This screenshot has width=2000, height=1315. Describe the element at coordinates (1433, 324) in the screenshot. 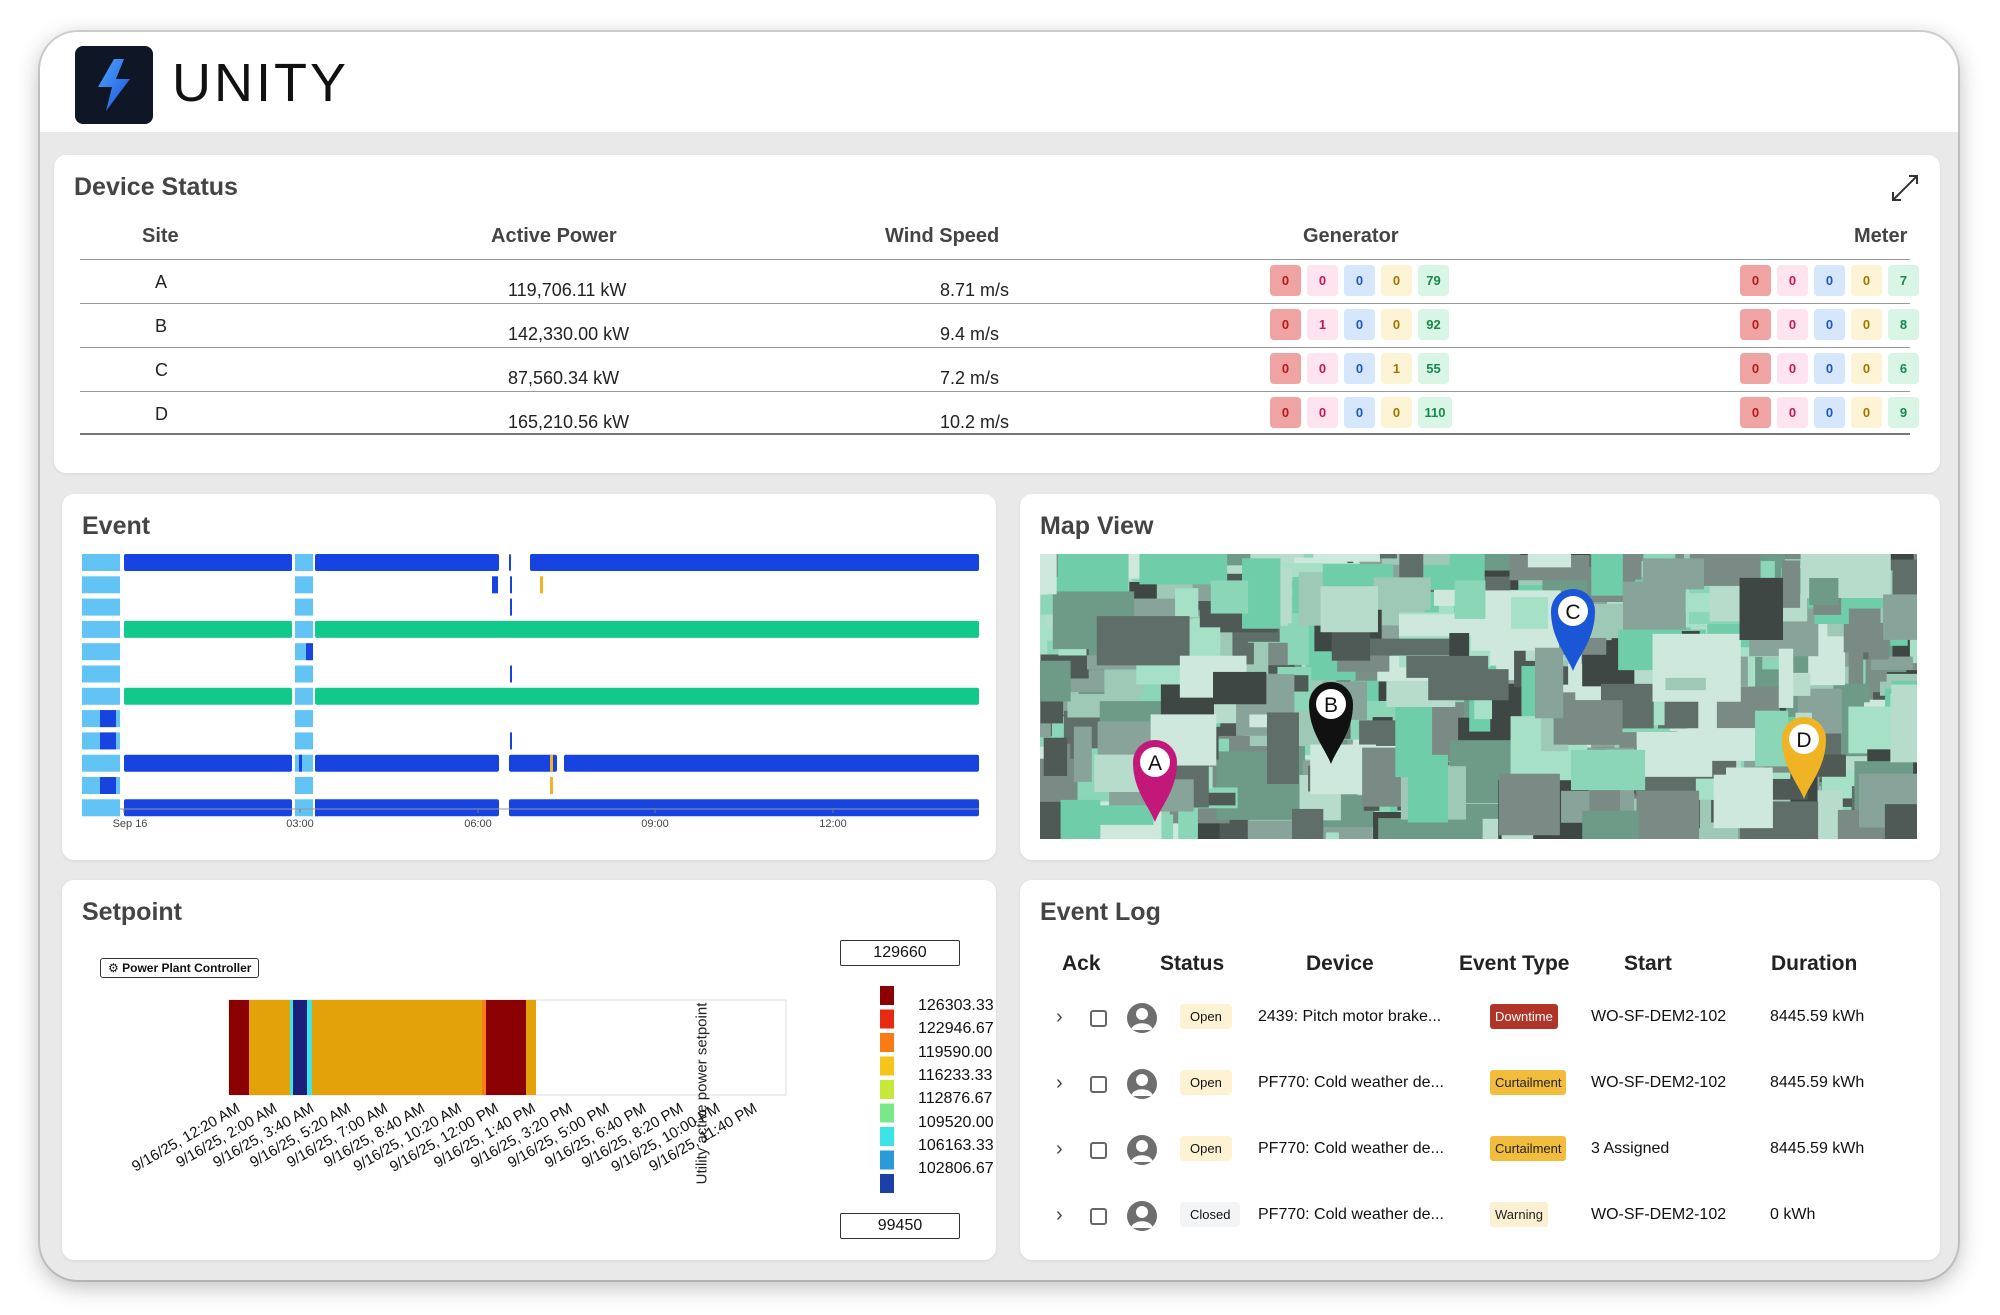

I see `generator-count-badge: 92` at that location.